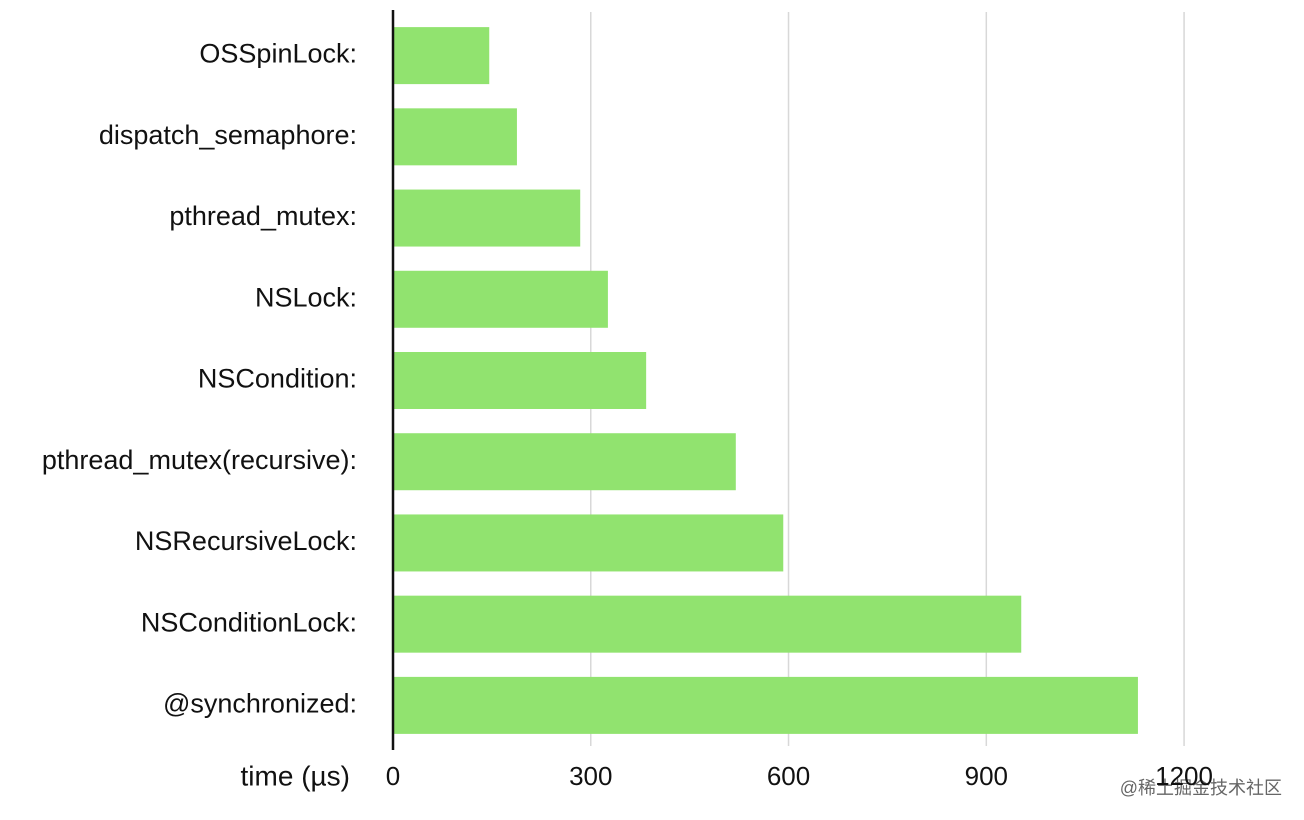 The height and width of the screenshot is (820, 1304). I want to click on x-tick-label: 0, so click(393, 776).